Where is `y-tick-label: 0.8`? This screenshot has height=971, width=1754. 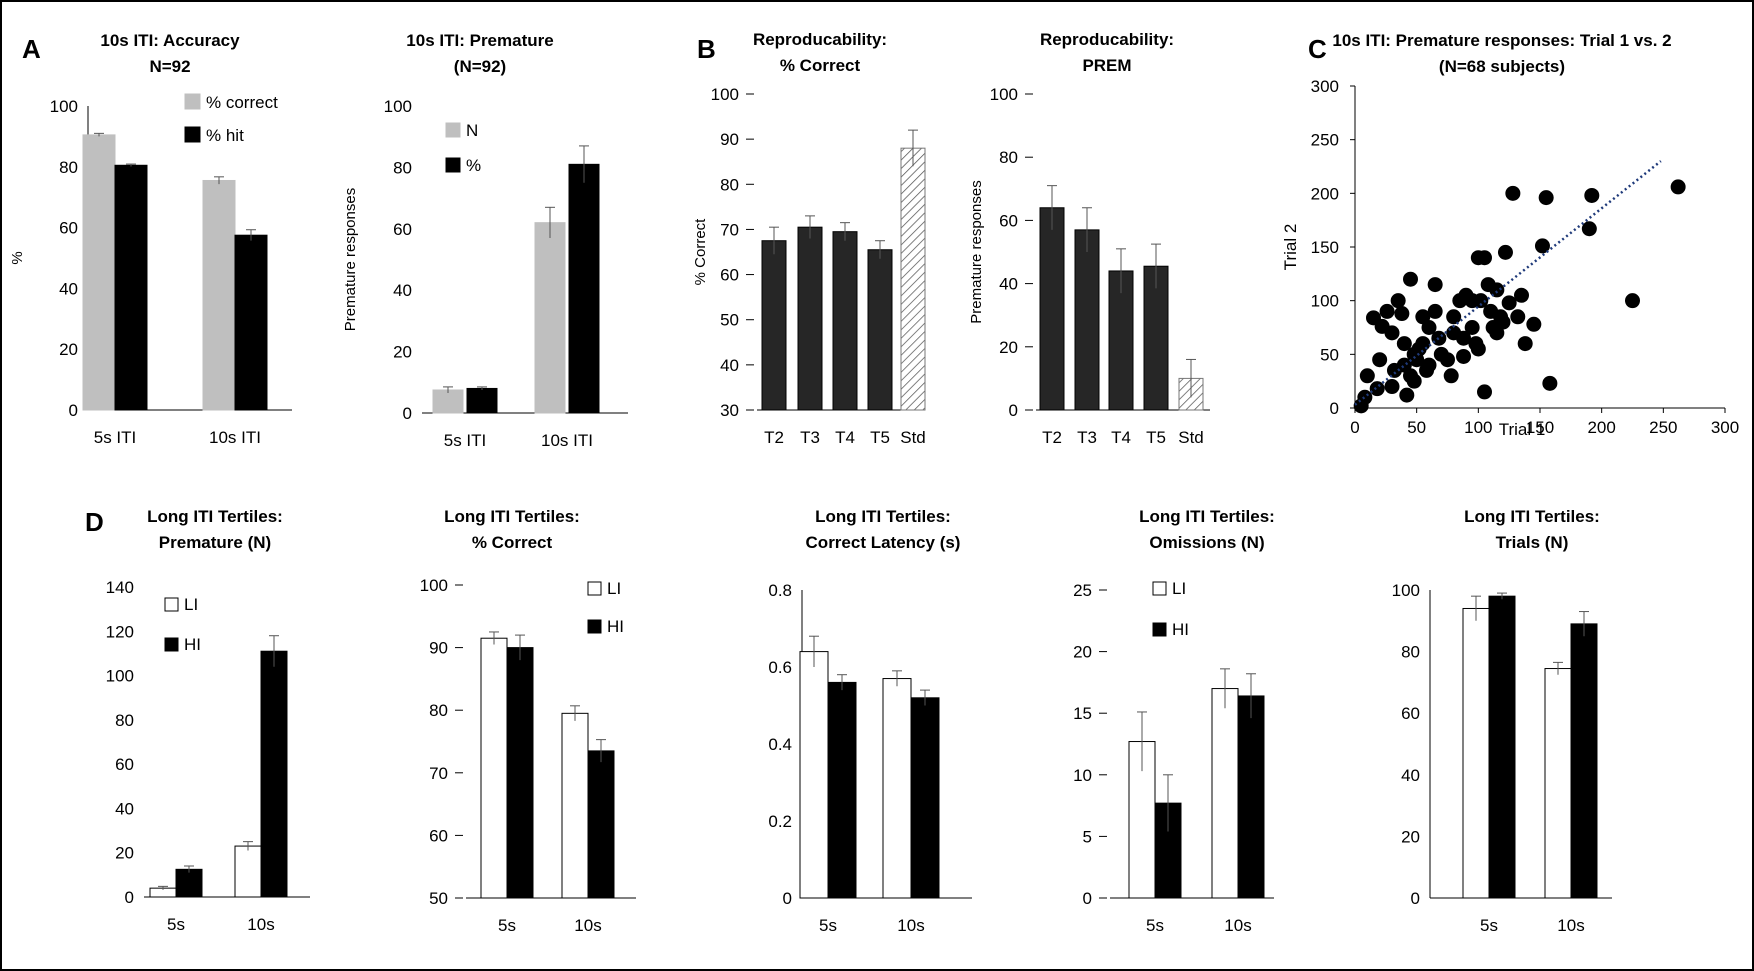
y-tick-label: 0.8 is located at coordinates (780, 590).